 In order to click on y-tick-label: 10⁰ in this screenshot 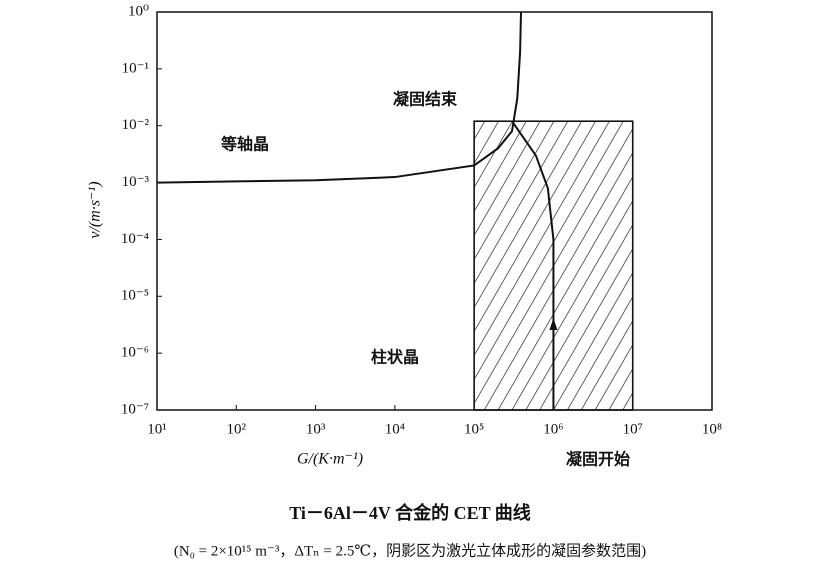, I will do `click(138, 11)`.